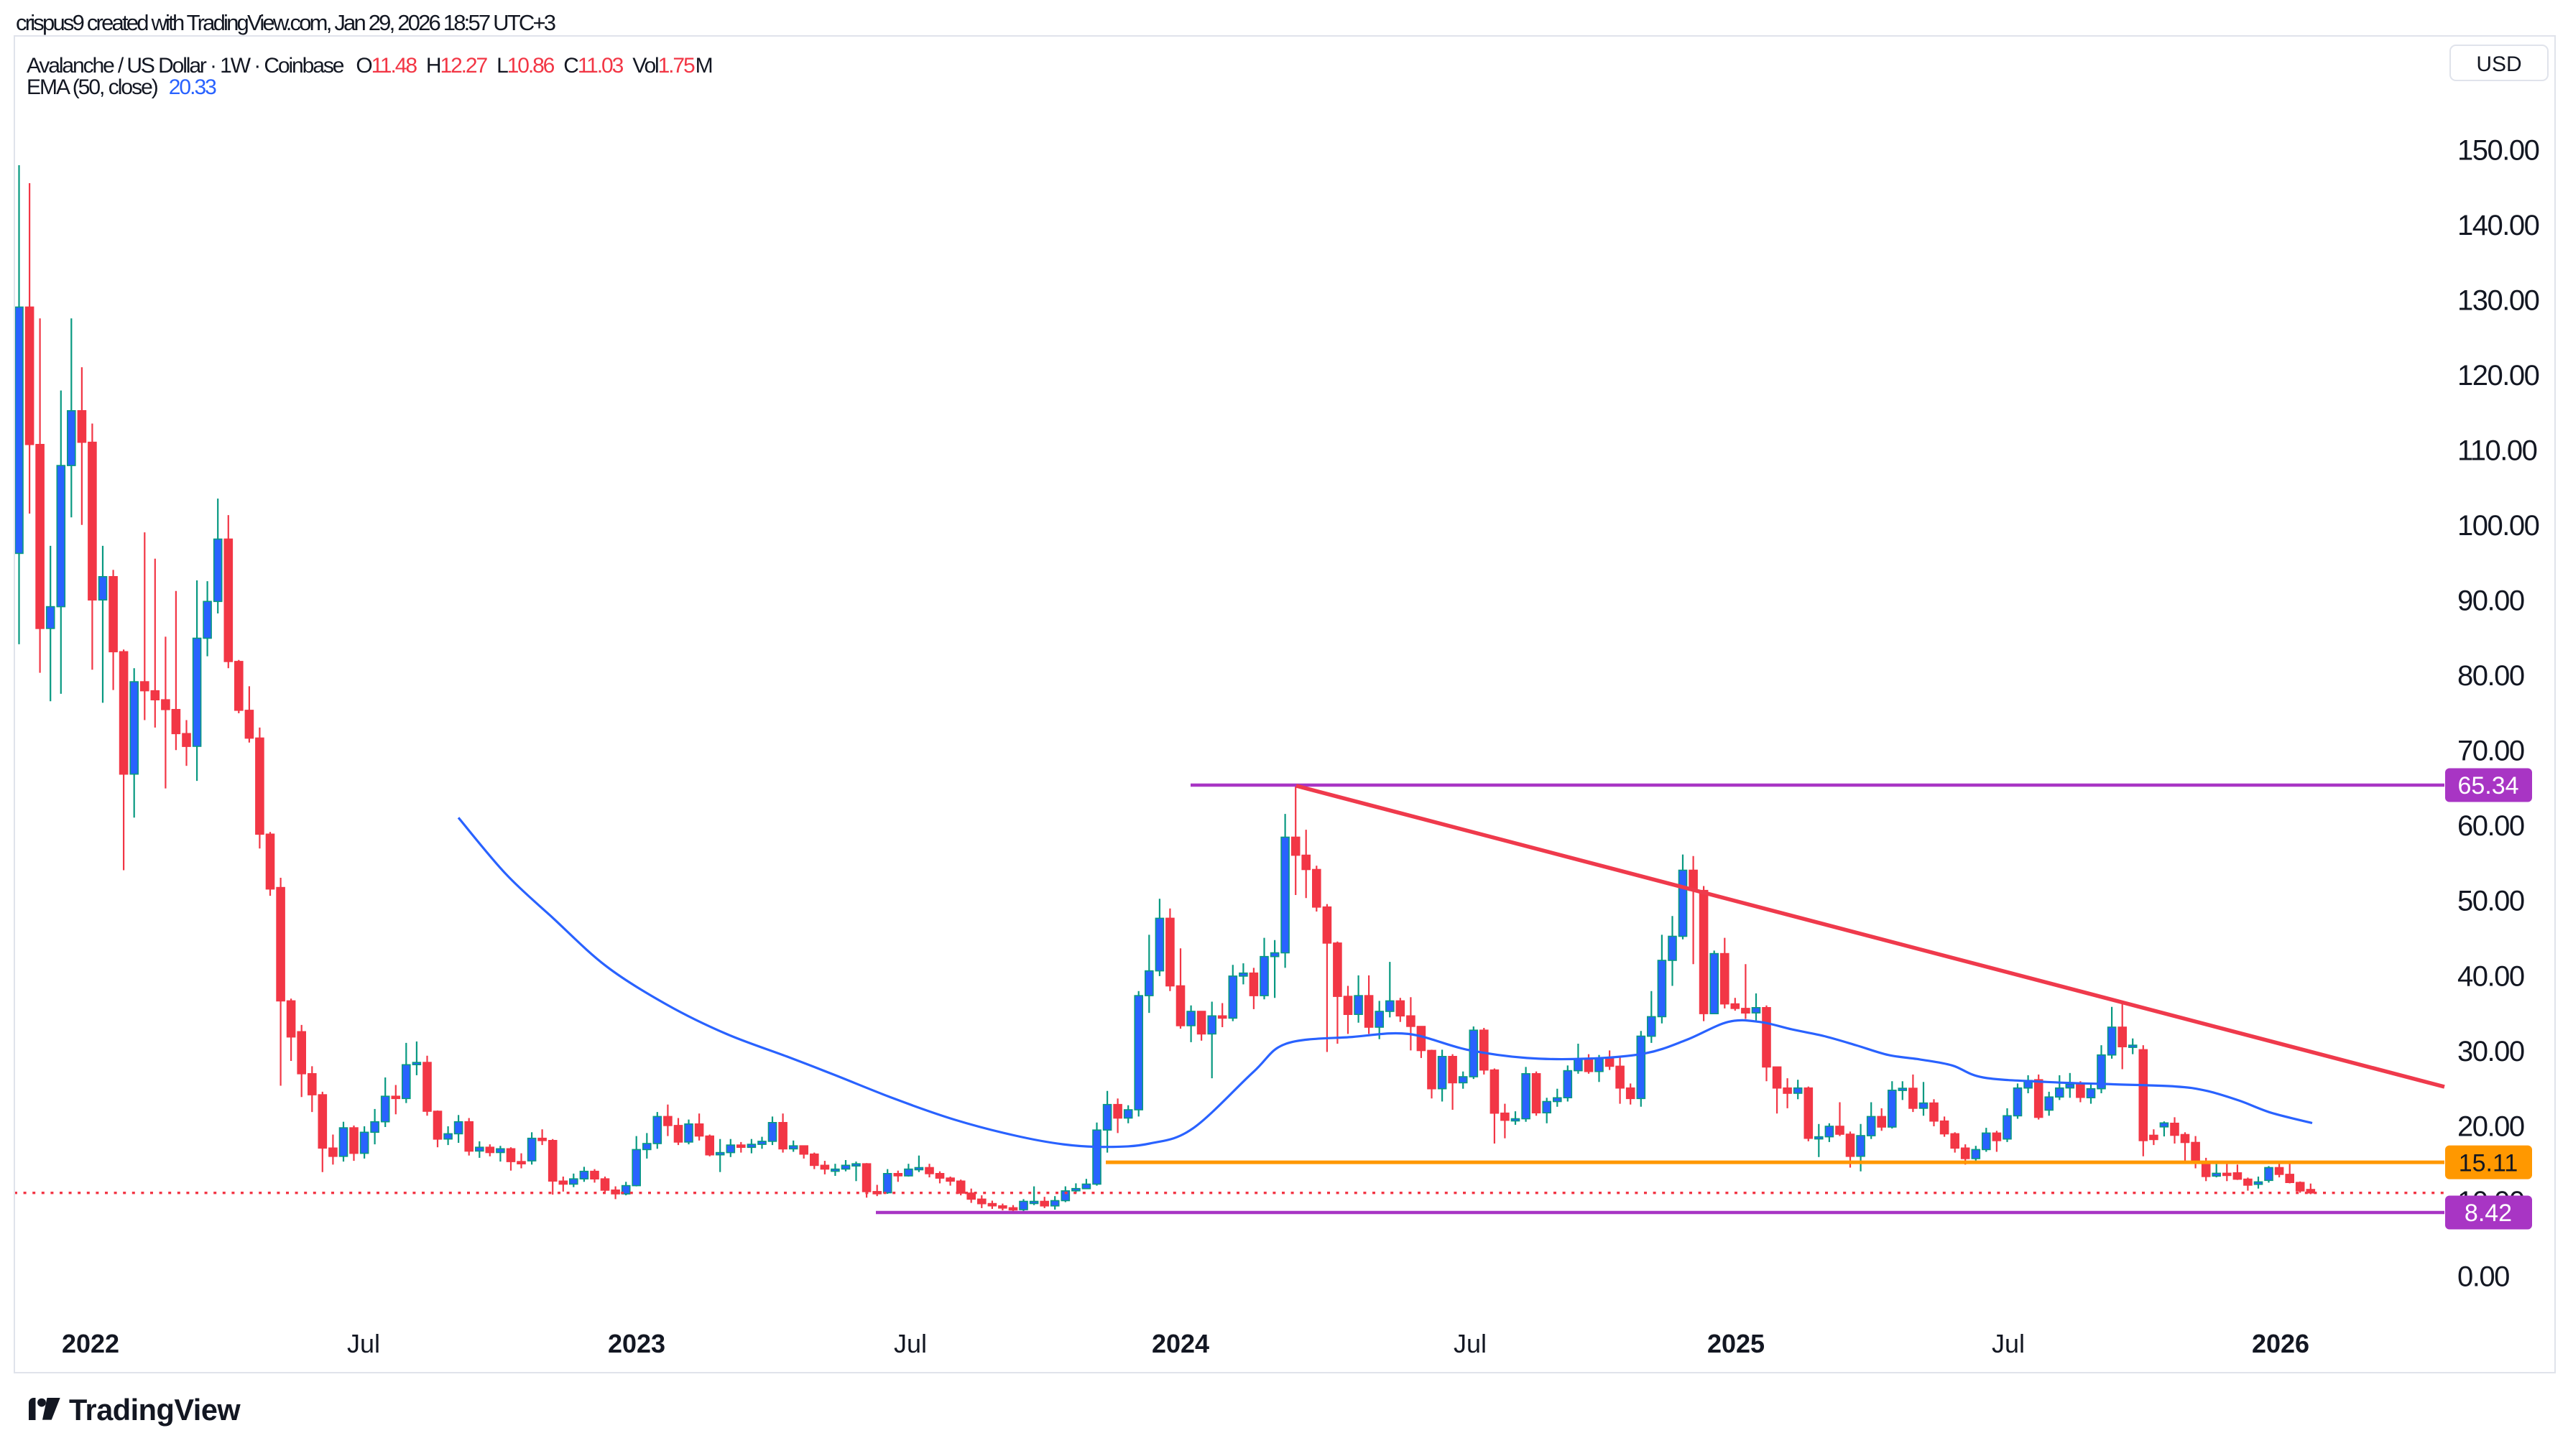  What do you see at coordinates (2491, 976) in the screenshot?
I see `svg-text: 40.00` at bounding box center [2491, 976].